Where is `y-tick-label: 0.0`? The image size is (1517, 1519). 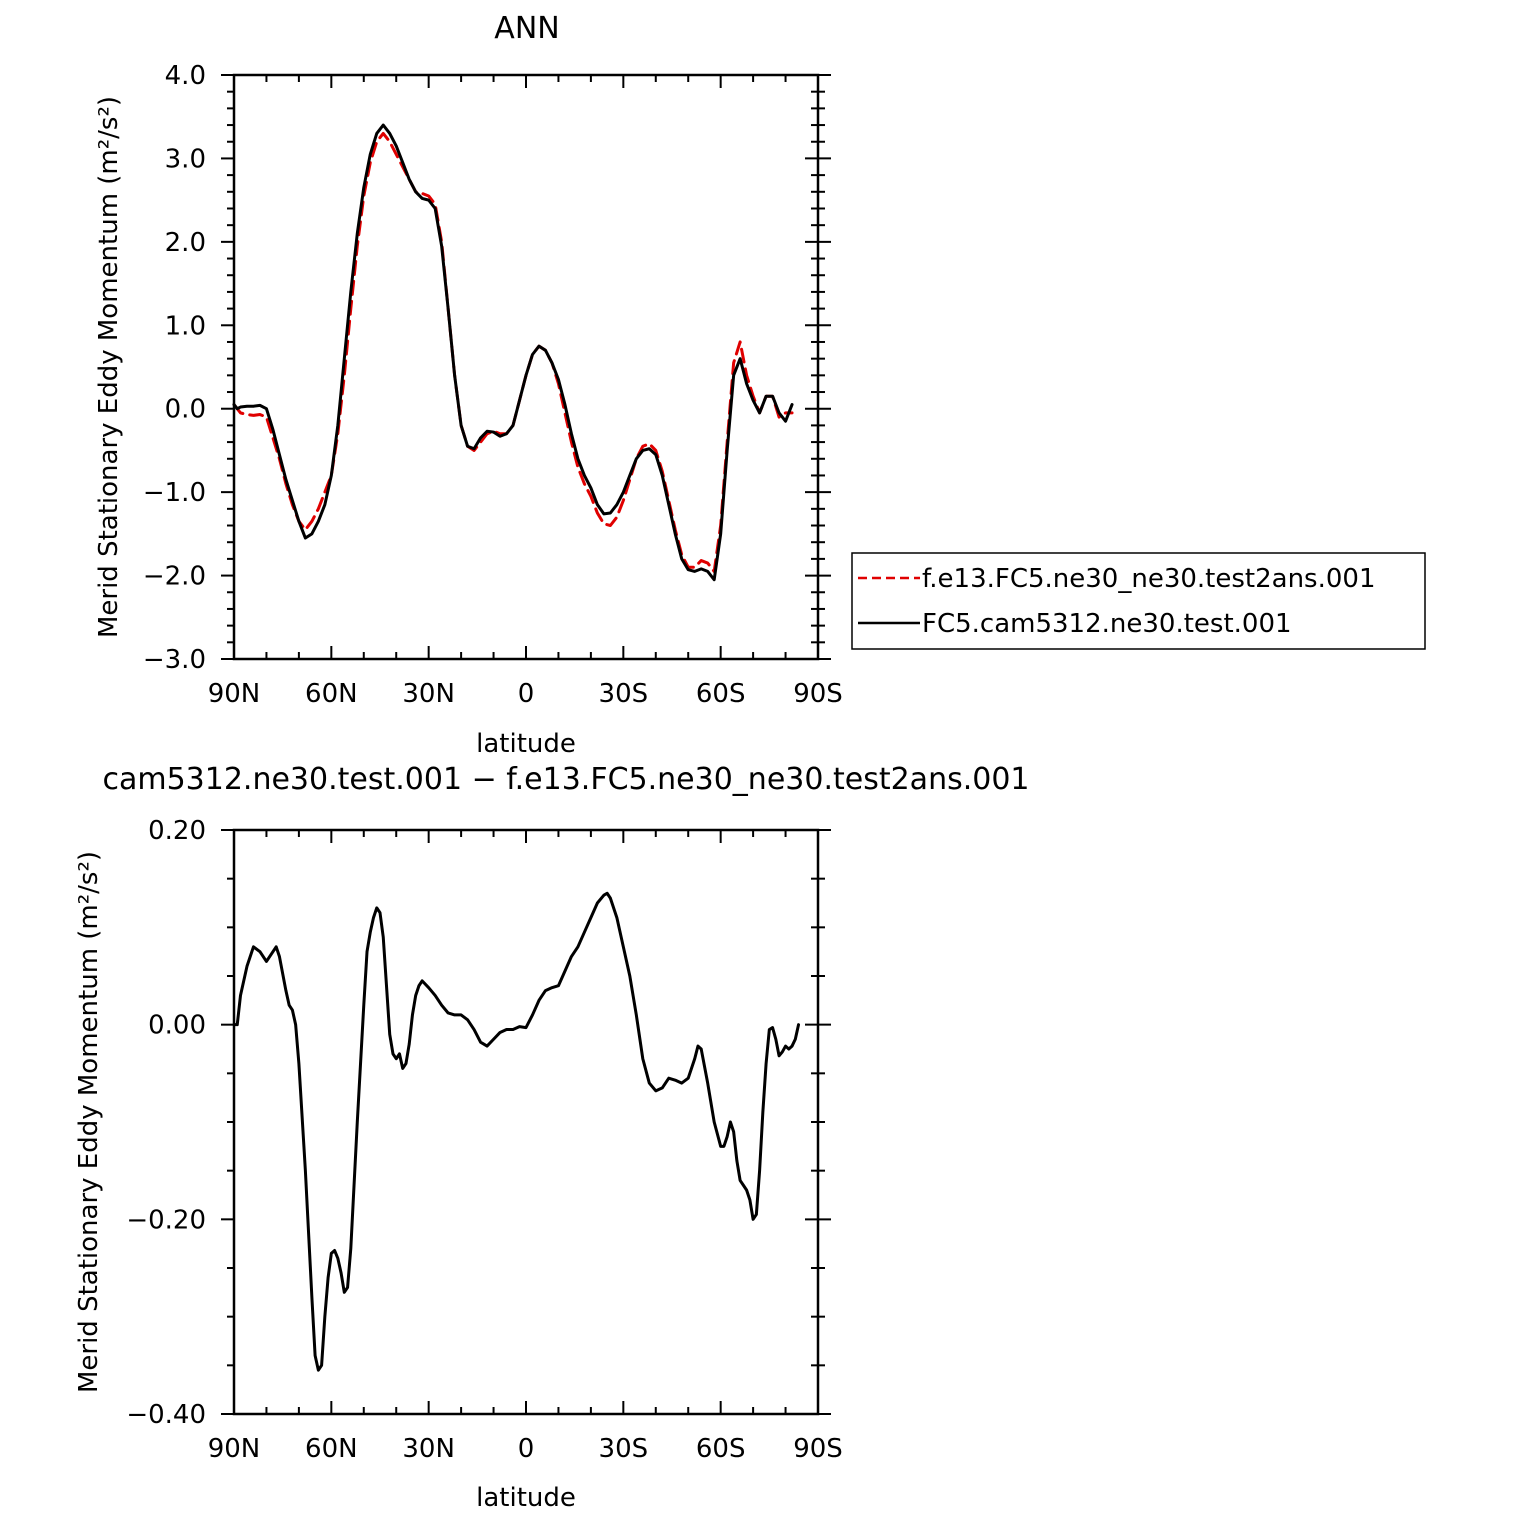
y-tick-label: 0.0 is located at coordinates (185, 410).